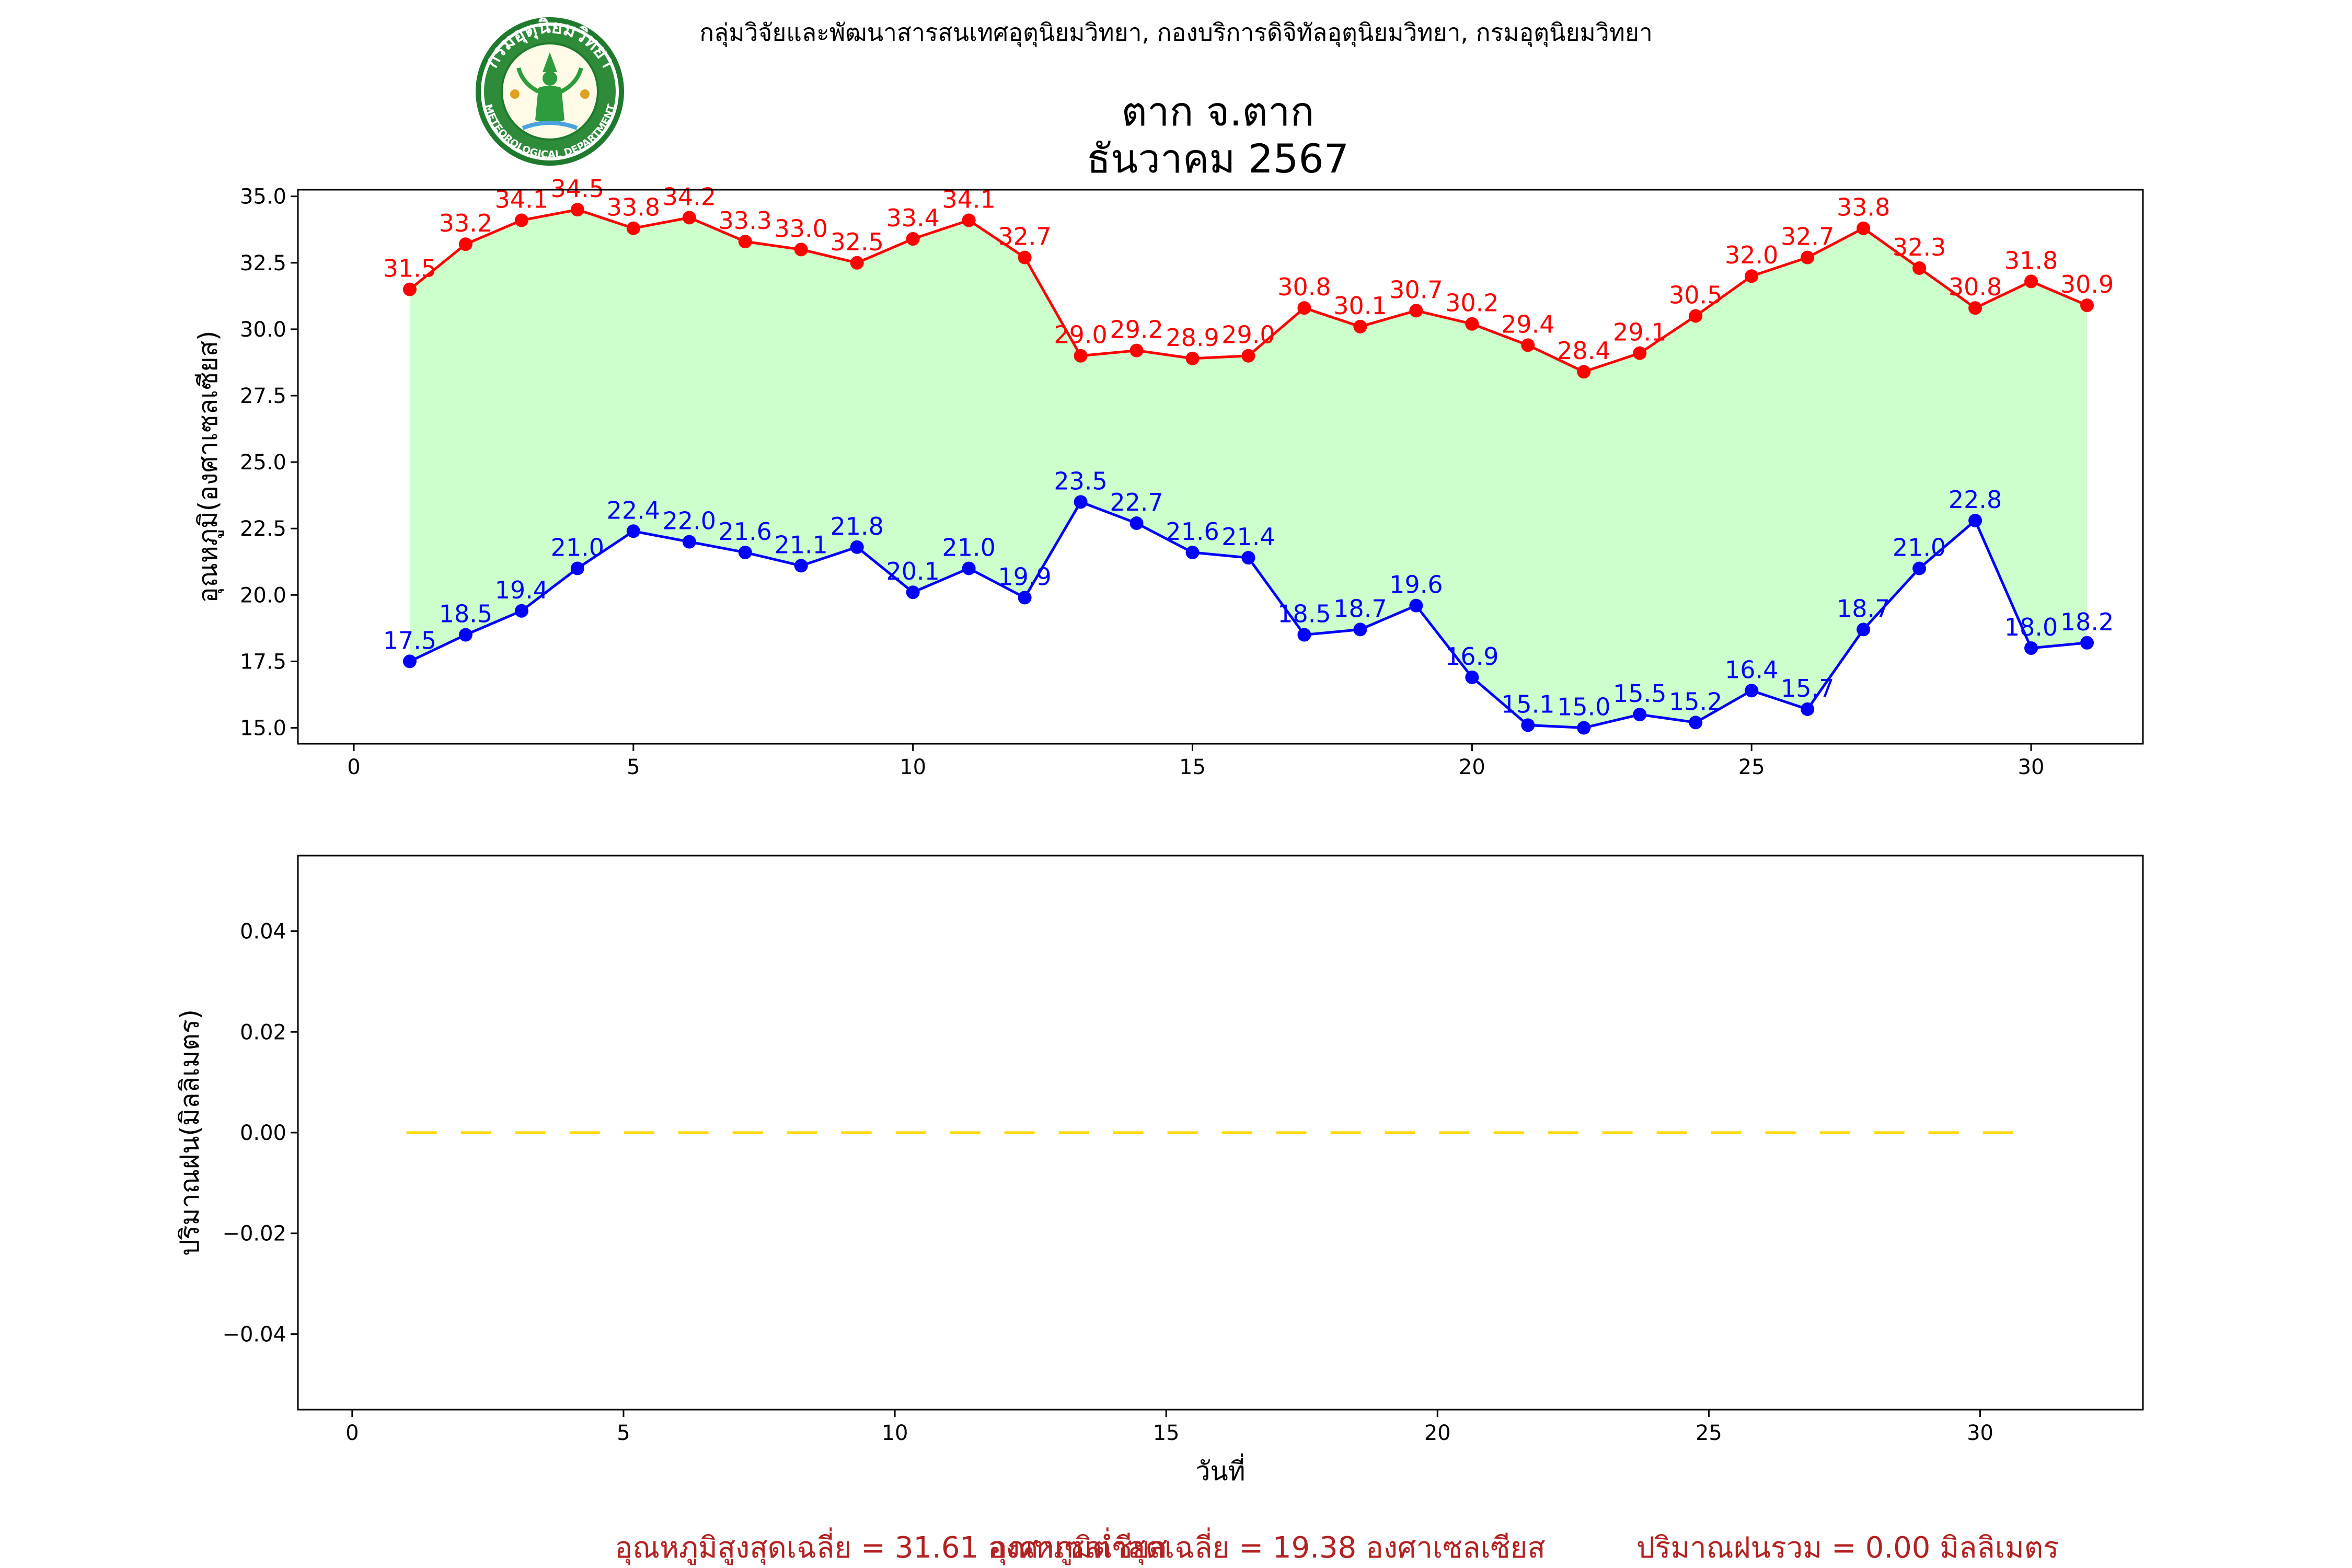  Describe the element at coordinates (1416, 585) in the screenshot. I see `min-temperature-data-label: 19.6` at that location.